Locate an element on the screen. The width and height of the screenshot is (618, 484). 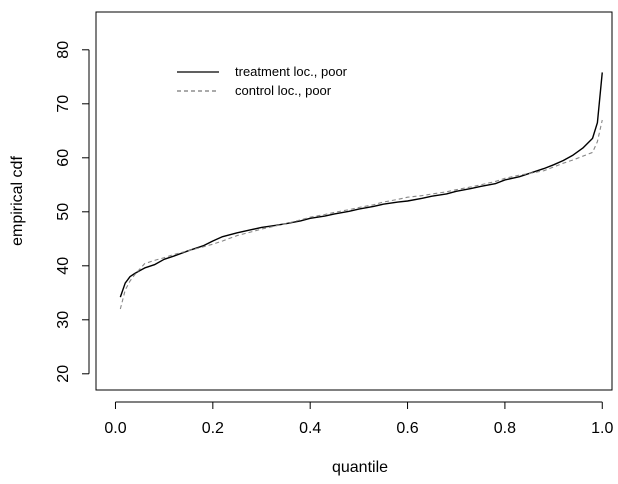
x-tick-label: 0.0 is located at coordinates (115, 428).